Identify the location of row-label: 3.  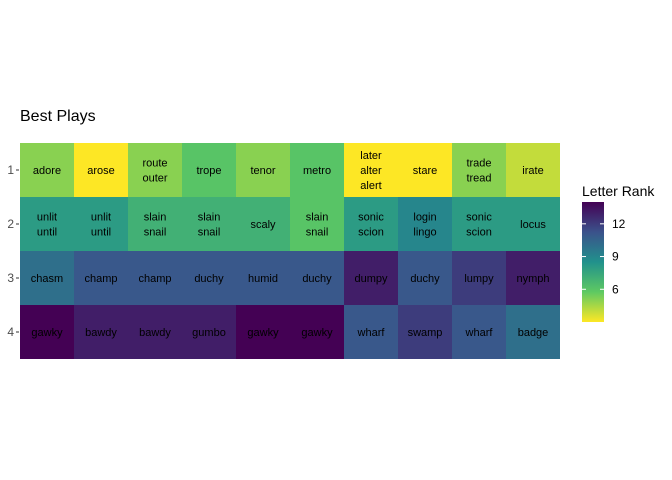
(10, 278).